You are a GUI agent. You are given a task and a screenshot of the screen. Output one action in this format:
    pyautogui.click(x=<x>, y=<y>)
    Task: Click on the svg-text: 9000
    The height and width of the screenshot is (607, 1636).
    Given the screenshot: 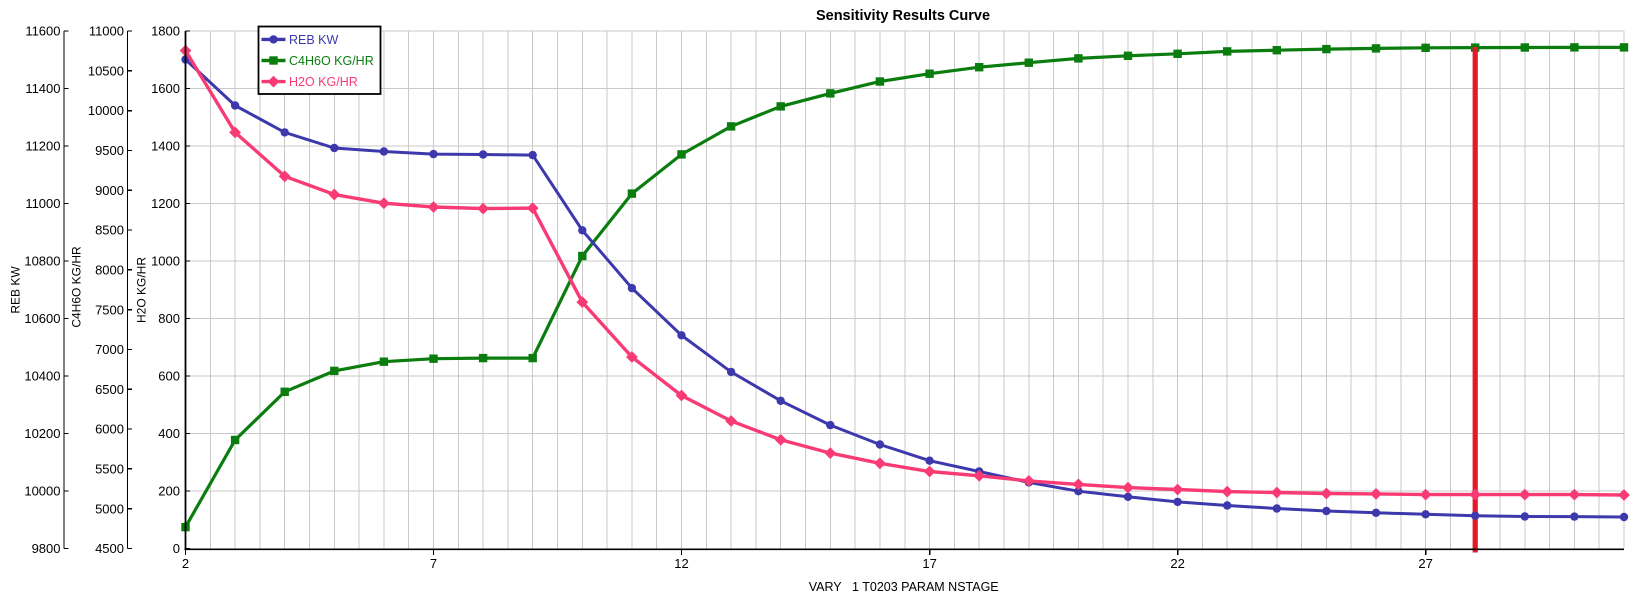 What is the action you would take?
    pyautogui.click(x=109, y=190)
    